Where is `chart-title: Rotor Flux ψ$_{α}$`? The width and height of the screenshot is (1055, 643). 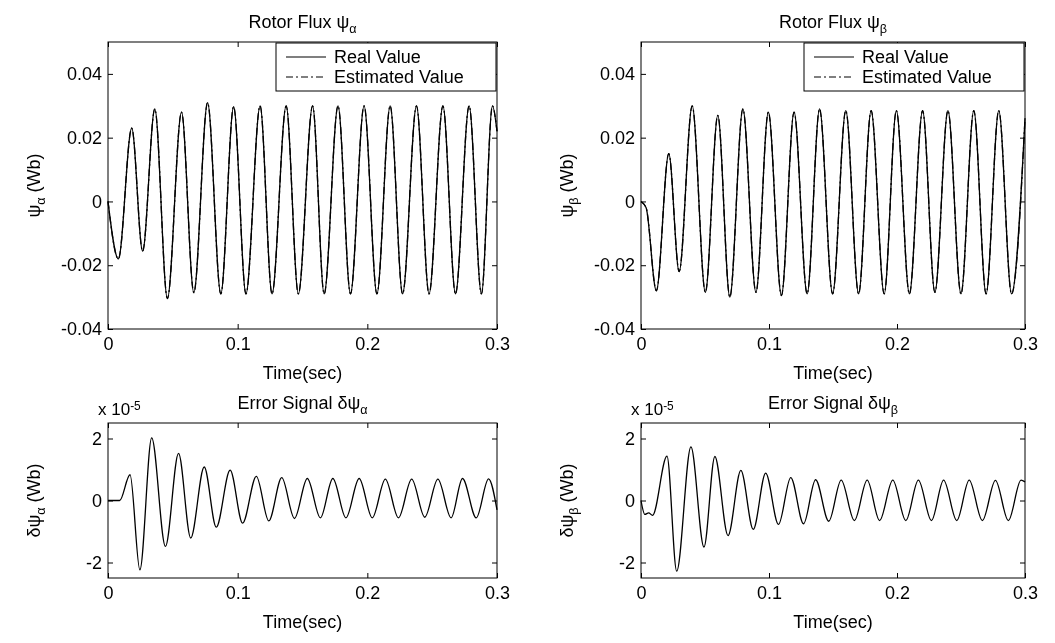
chart-title: Rotor Flux ψ$_{α}$ is located at coordinates (302, 24).